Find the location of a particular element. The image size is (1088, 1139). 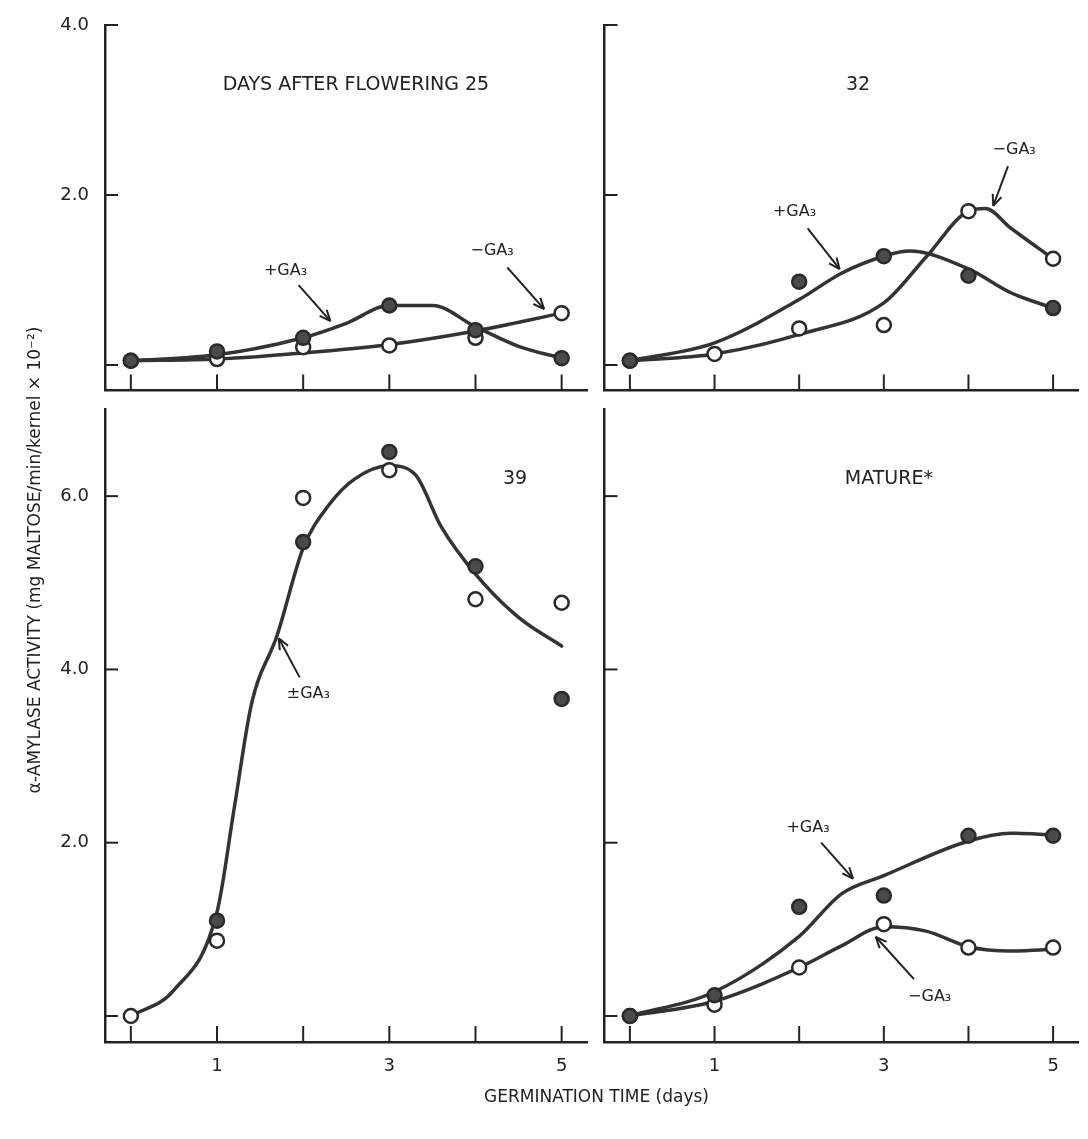

text: 32 is located at coordinates (858, 83).